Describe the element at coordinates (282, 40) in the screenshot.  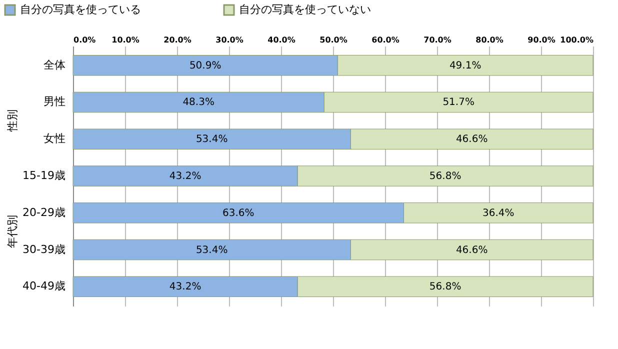
I see `x-tick-label: 40.0%` at that location.